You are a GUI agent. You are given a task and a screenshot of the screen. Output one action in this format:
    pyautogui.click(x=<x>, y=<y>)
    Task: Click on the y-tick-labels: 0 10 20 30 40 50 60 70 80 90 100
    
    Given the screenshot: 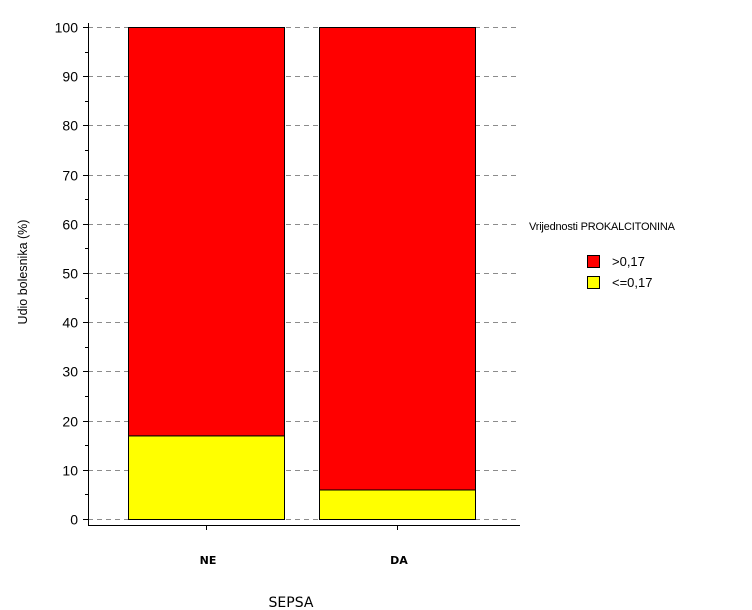 What is the action you would take?
    pyautogui.click(x=67, y=274)
    